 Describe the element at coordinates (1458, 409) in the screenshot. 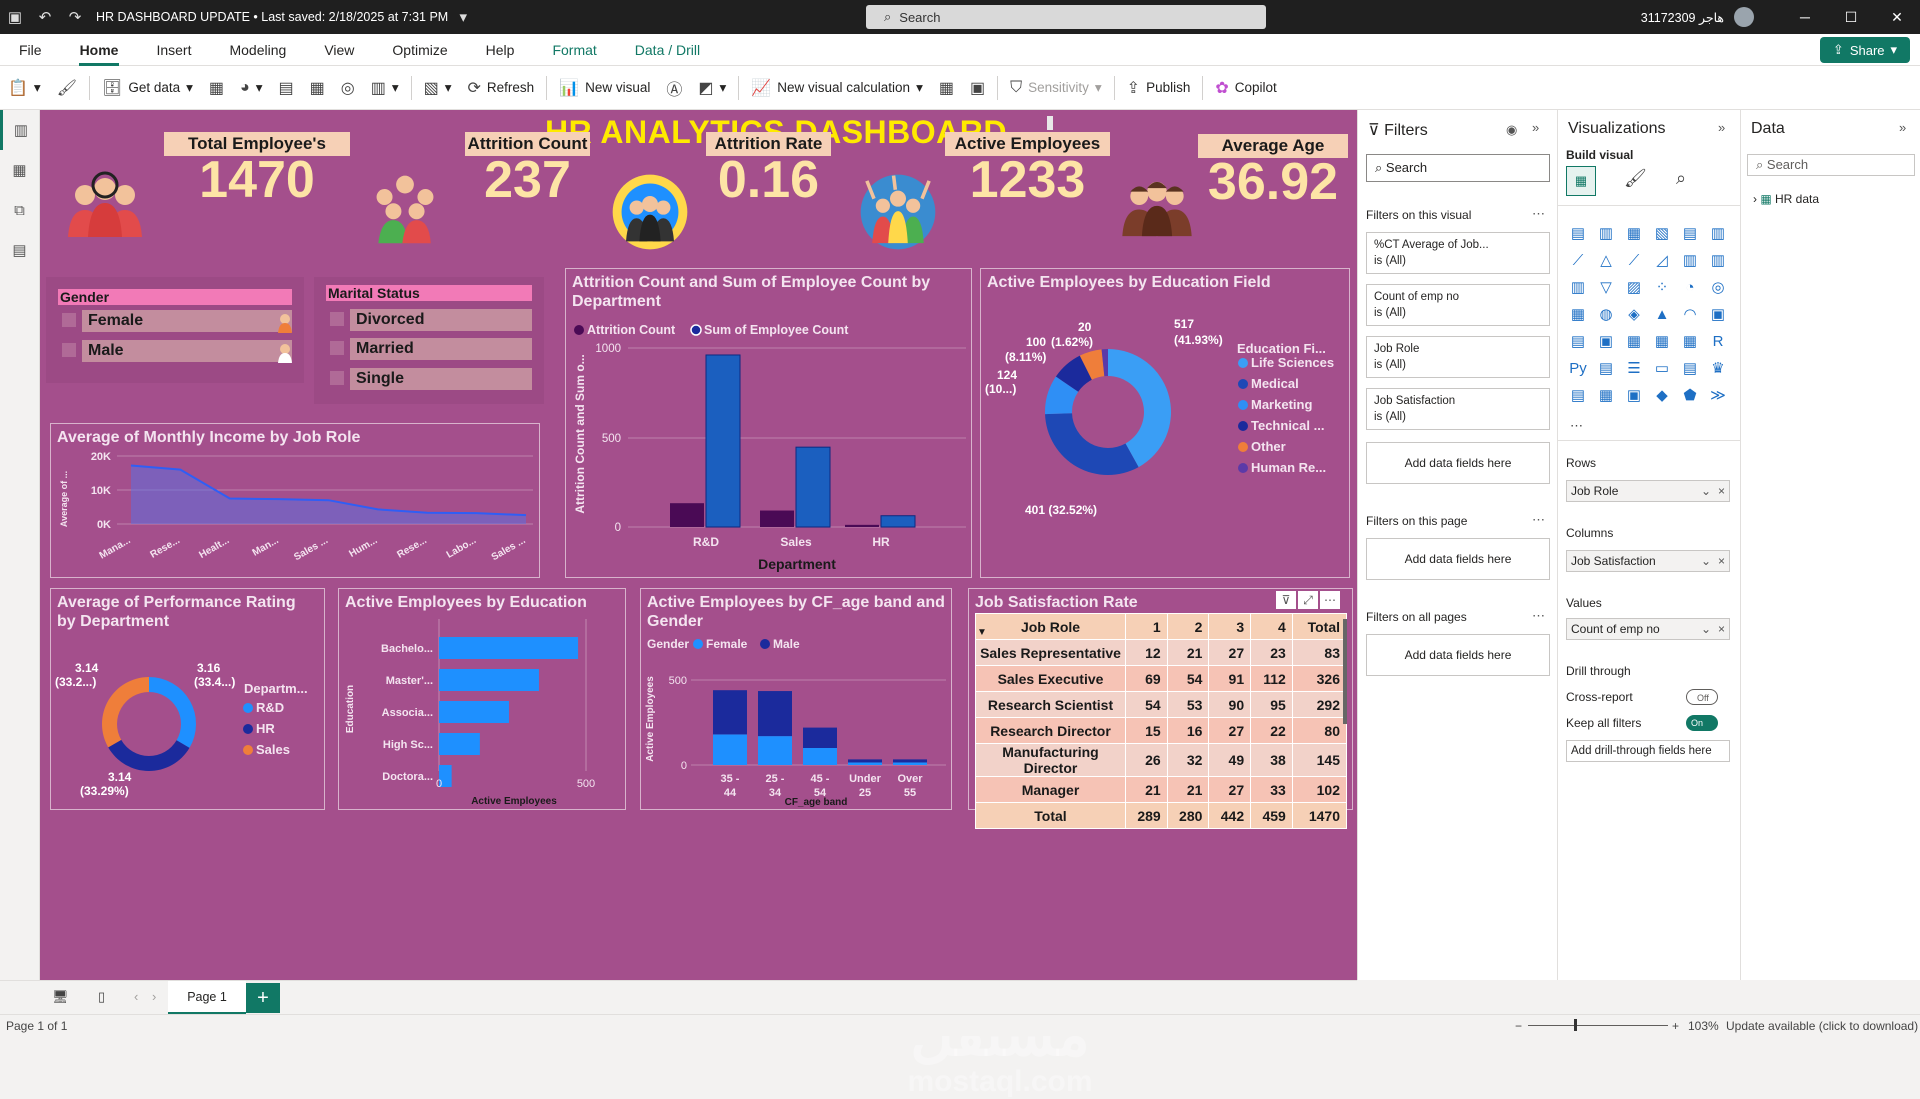

I see `filter-card: Job Satisfaction is (All)` at that location.